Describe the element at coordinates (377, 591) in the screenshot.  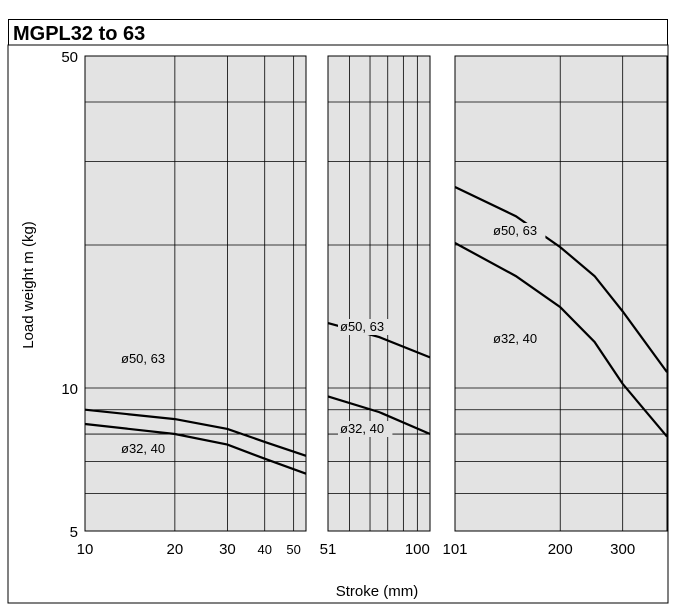
I see `x-axis-label: Stroke (mm)` at that location.